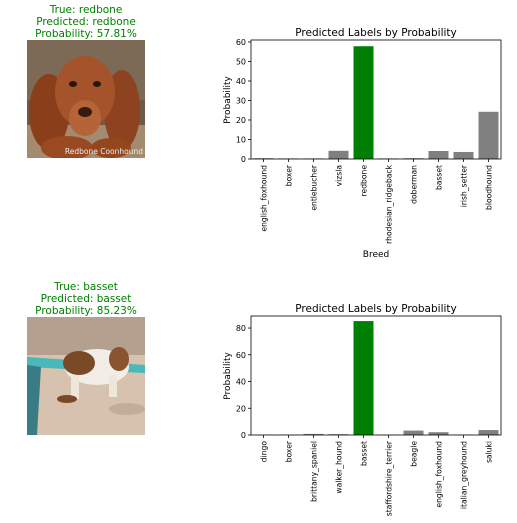 Image resolution: width=517 pixels, height=523 pixels. What do you see at coordinates (376, 375) in the screenshot?
I see `chart2-plot-frame` at bounding box center [376, 375].